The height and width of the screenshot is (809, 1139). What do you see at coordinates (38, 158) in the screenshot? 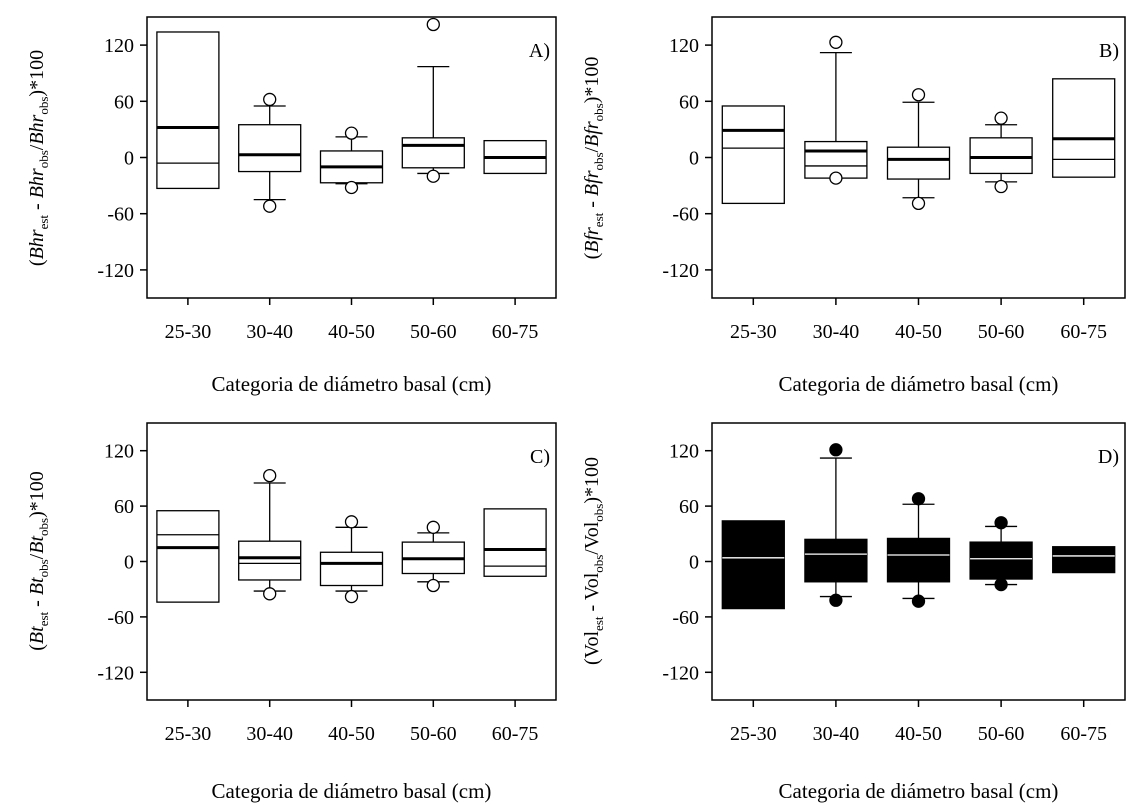
I see `y-axis-label: (Bhrest - Bhrobs/Bhrobs)*100` at bounding box center [38, 158].